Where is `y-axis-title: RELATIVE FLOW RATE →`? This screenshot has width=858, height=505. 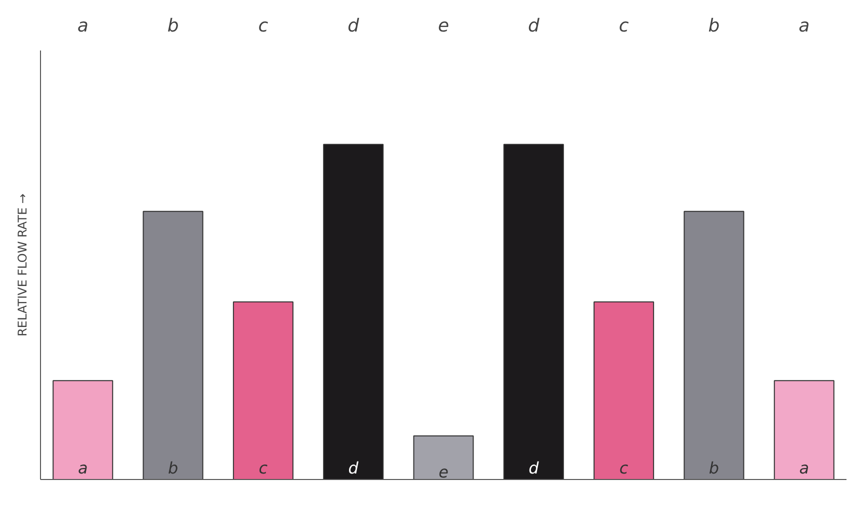 y-axis-title: RELATIVE FLOW RATE → is located at coordinates (23, 265).